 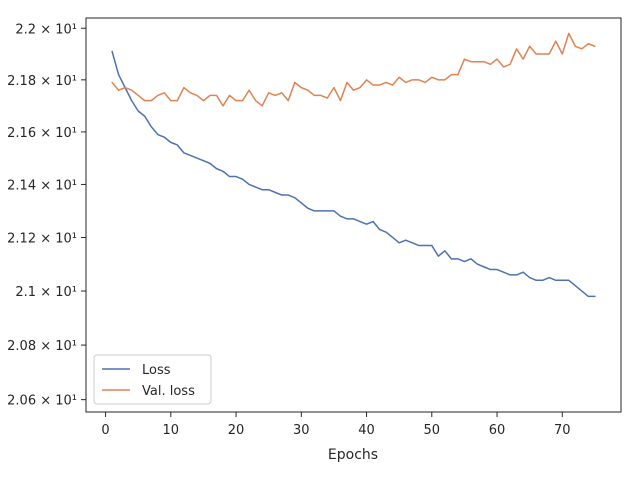 What do you see at coordinates (42, 133) in the screenshot?
I see `y-tick-label: 2.16 × 10¹` at bounding box center [42, 133].